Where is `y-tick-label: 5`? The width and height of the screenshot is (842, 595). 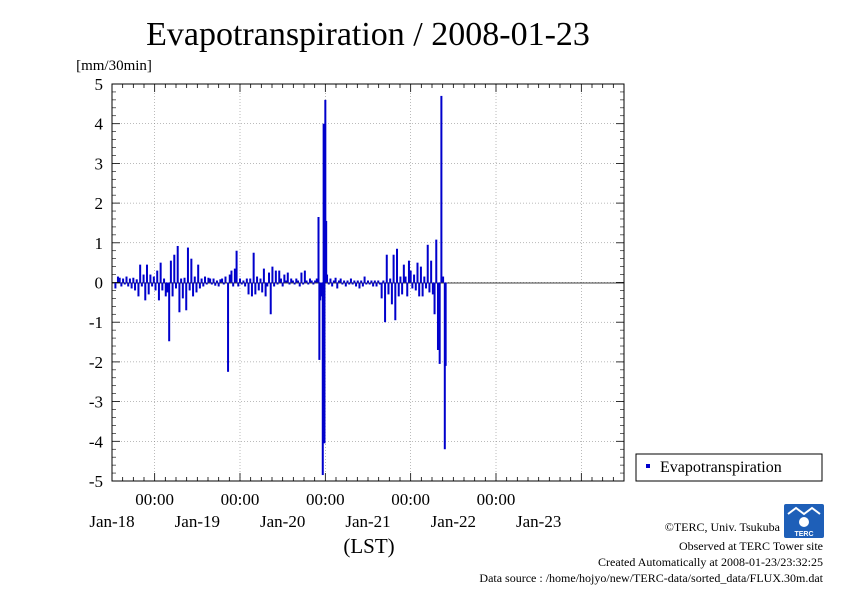
y-tick-label: 5 is located at coordinates (99, 84).